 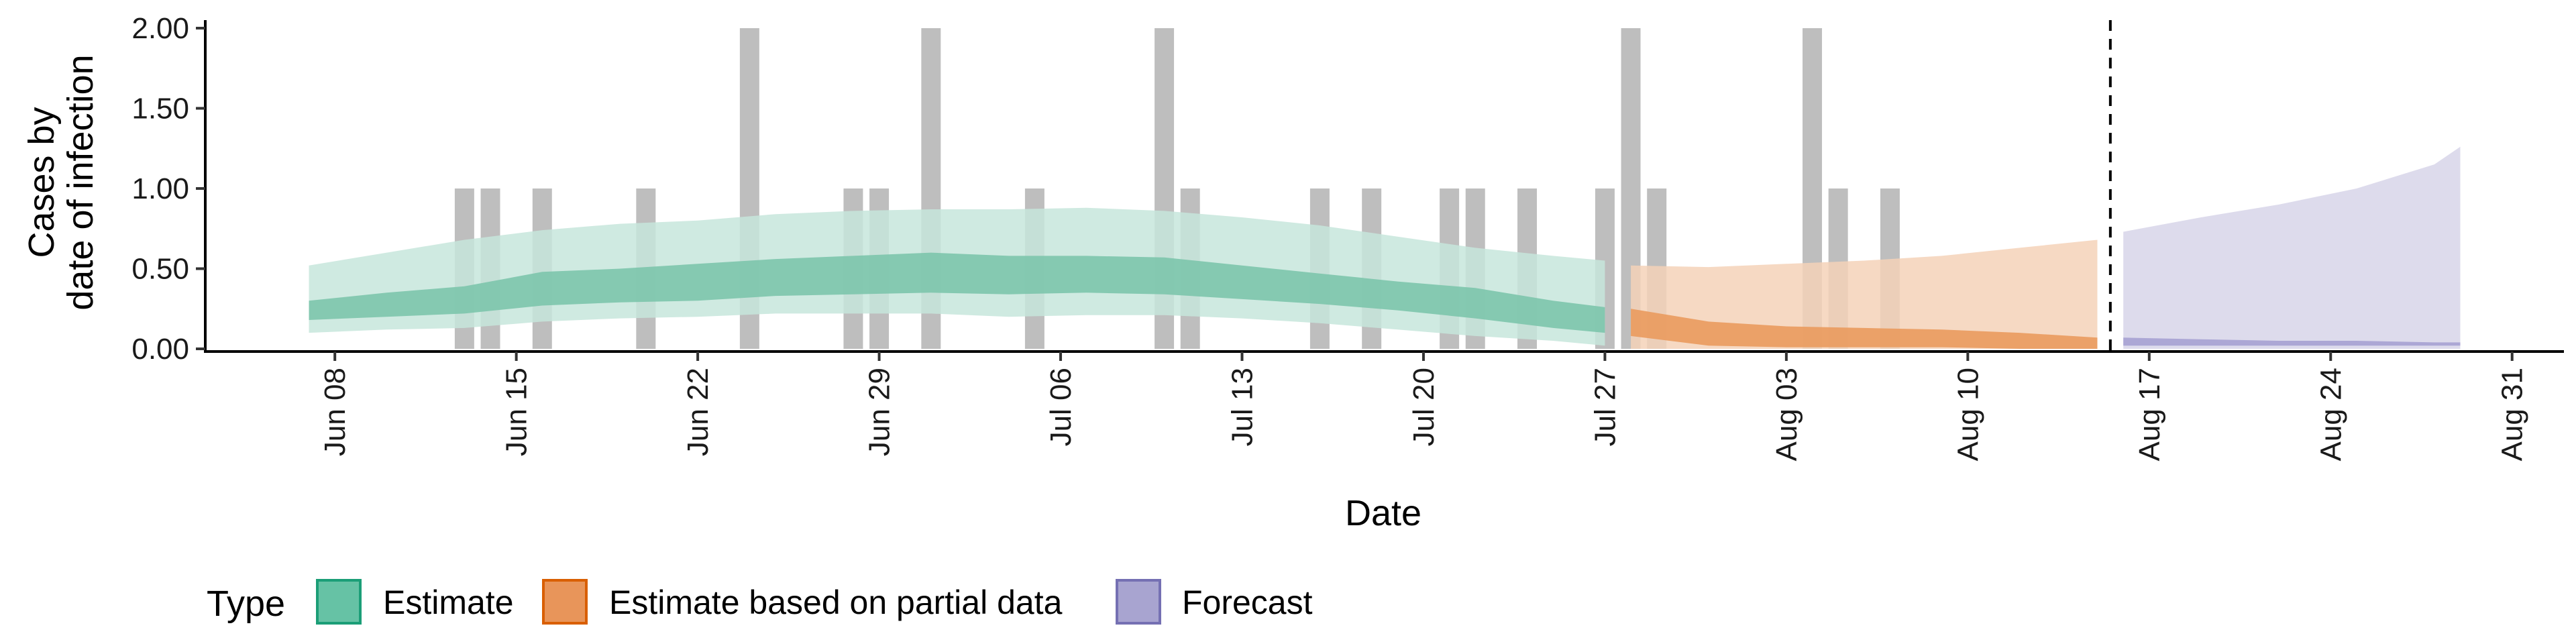 What do you see at coordinates (160, 188) in the screenshot?
I see `y-tick-label: 1.00` at bounding box center [160, 188].